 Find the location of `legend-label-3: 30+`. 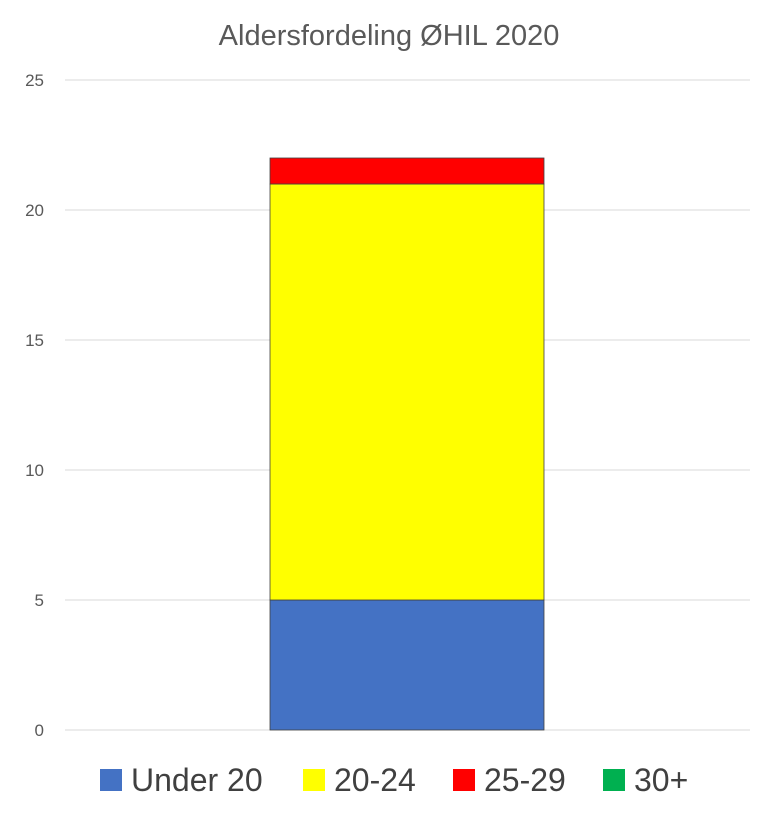

legend-label-3: 30+ is located at coordinates (661, 780).